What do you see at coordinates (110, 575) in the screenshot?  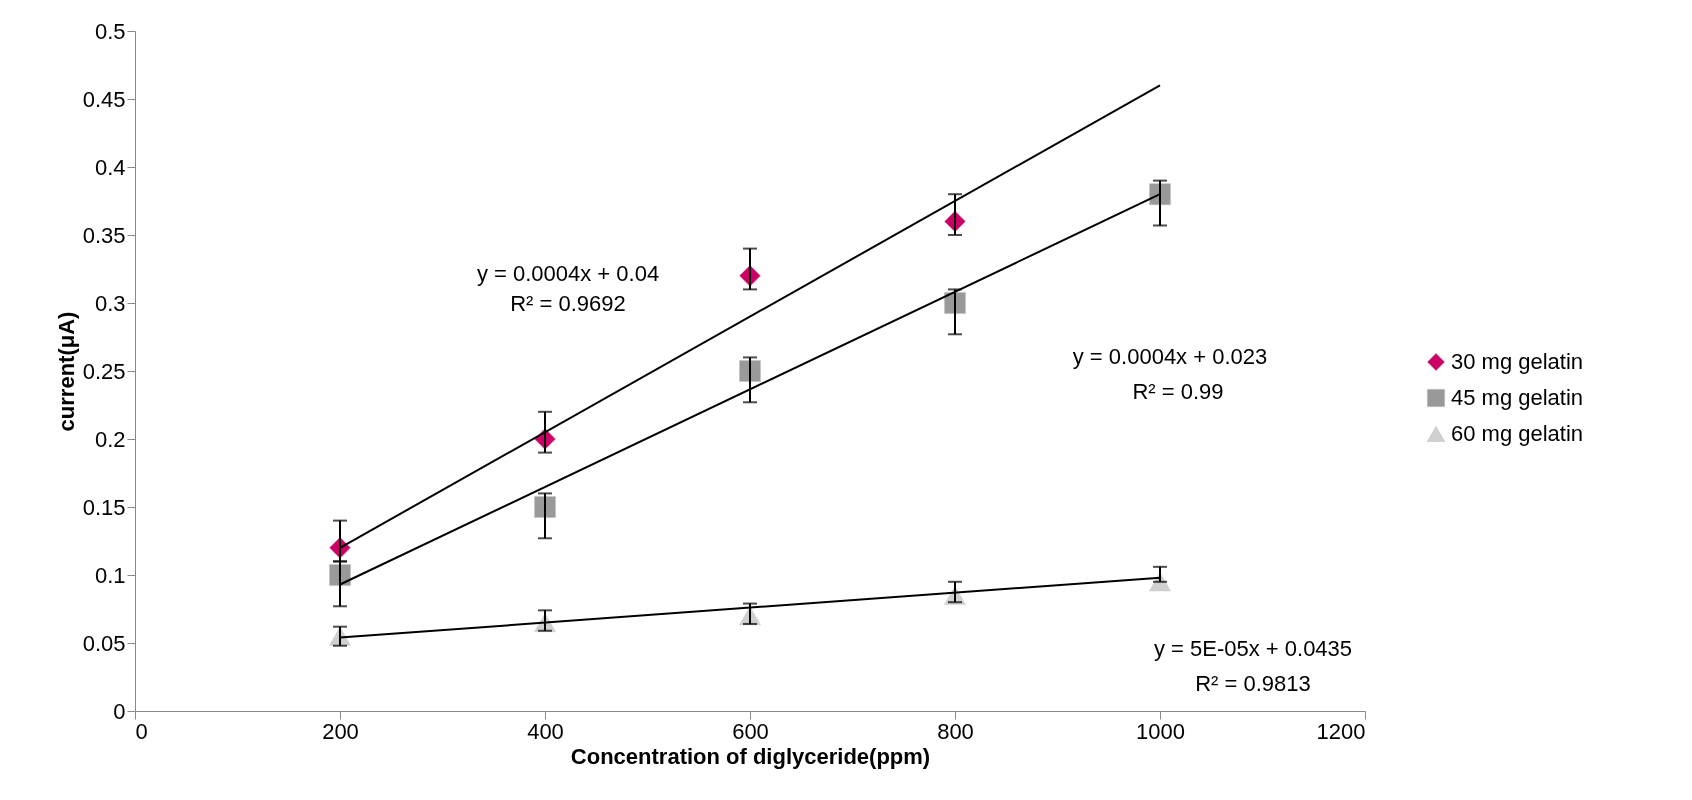 I see `y-tick-label: 0.1` at bounding box center [110, 575].